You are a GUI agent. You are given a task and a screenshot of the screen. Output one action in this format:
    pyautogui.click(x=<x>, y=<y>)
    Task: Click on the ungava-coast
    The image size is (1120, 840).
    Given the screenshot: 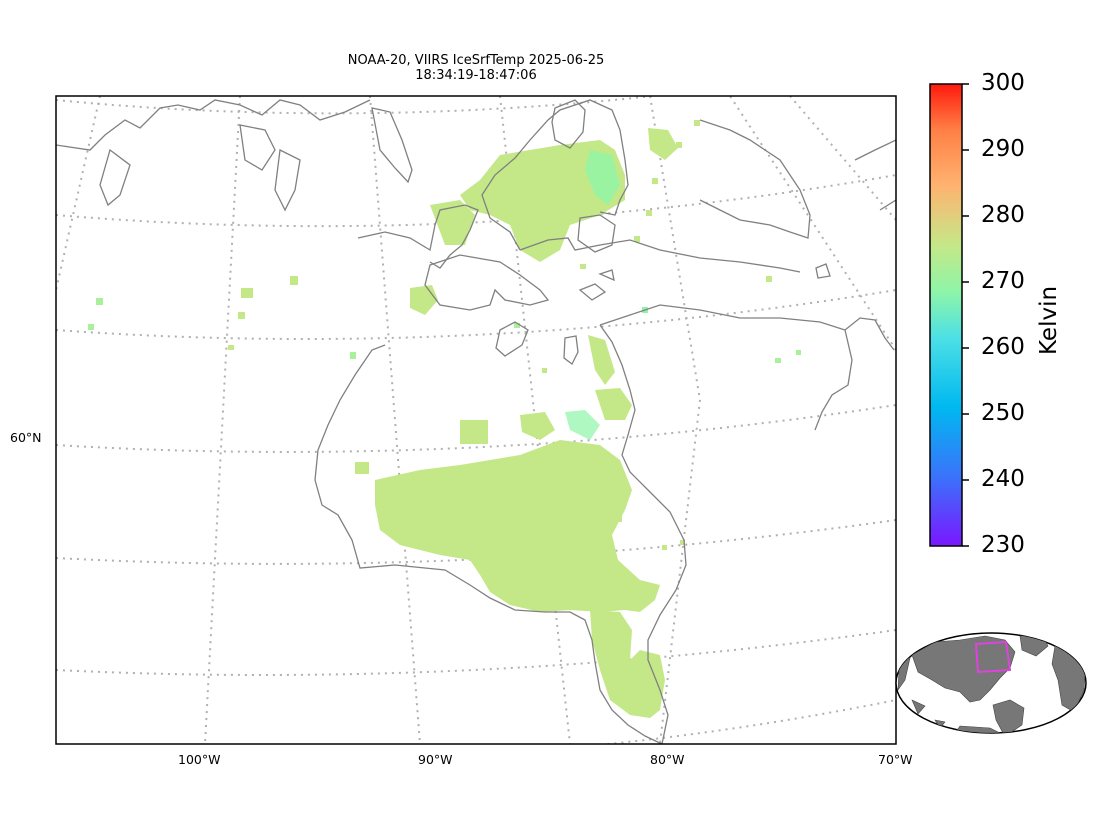 What is the action you would take?
    pyautogui.click(x=726, y=367)
    